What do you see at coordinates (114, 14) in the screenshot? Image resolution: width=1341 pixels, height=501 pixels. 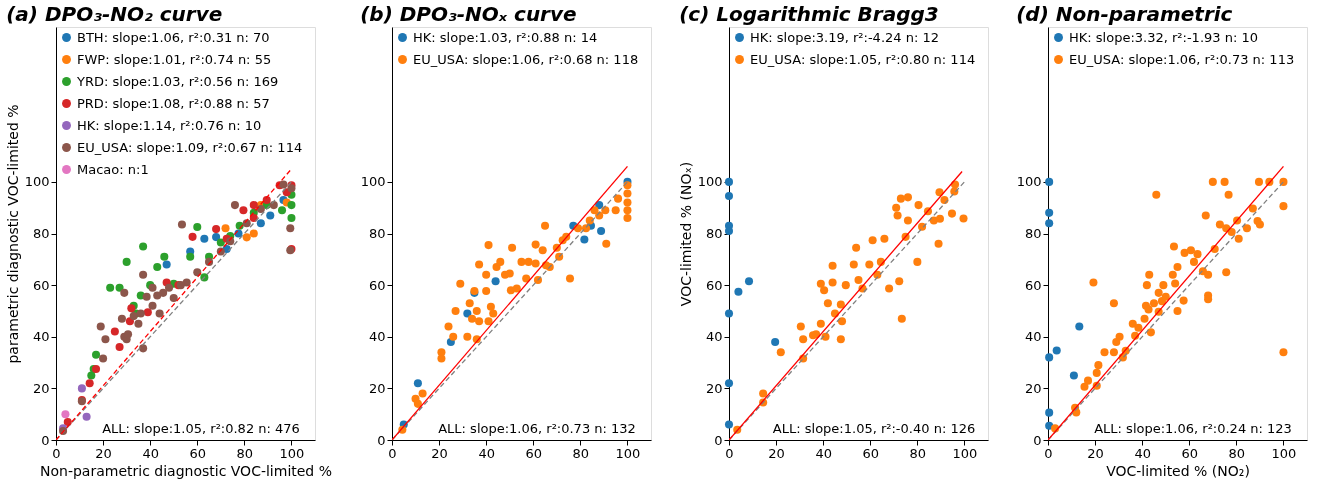 I see `chart-title: (a) DPO₃-NO₂ curve` at bounding box center [114, 14].